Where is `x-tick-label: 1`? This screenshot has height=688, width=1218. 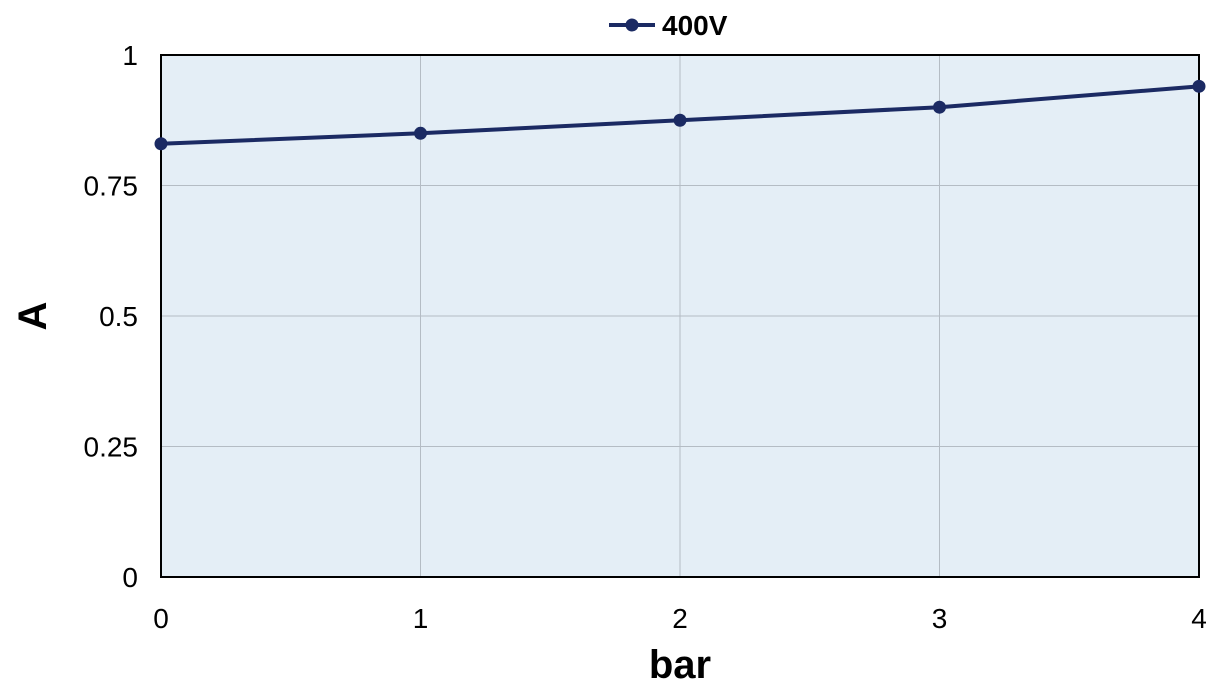
x-tick-label: 1 is located at coordinates (421, 618).